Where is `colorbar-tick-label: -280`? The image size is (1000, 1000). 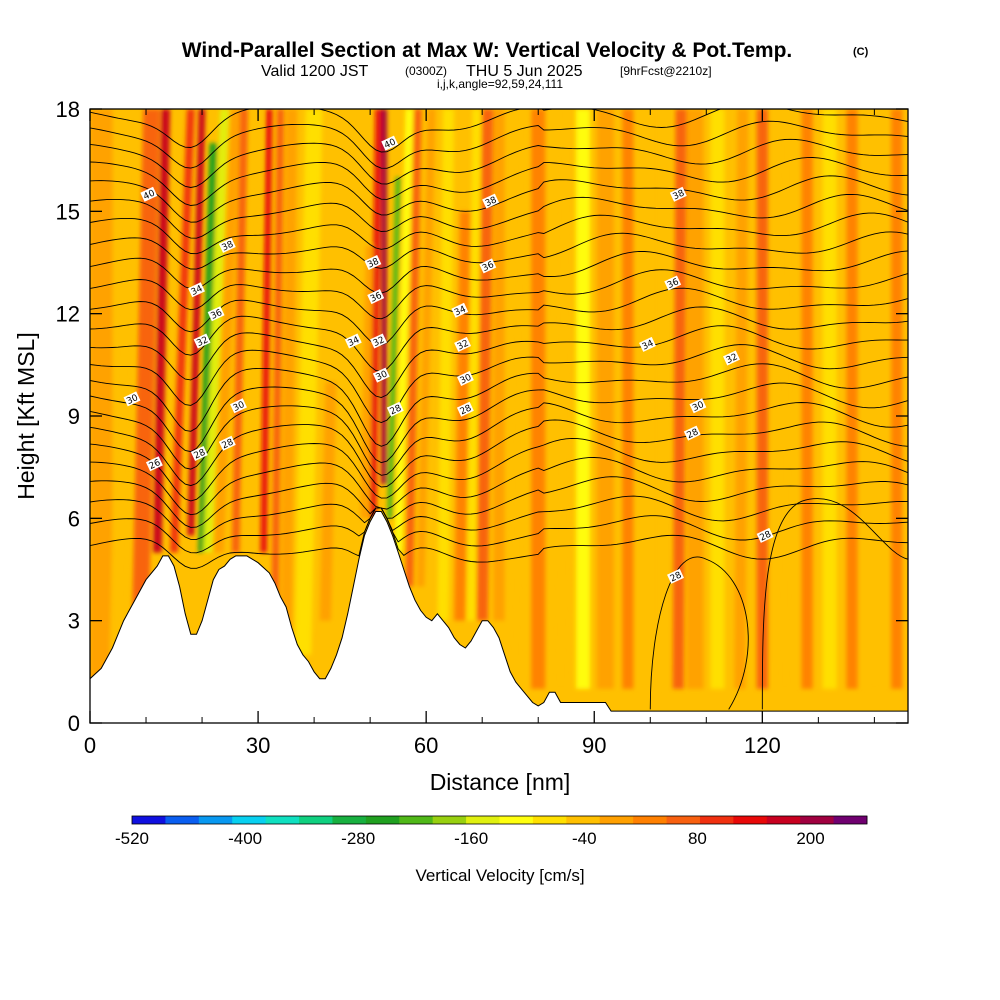 colorbar-tick-label: -280 is located at coordinates (358, 838).